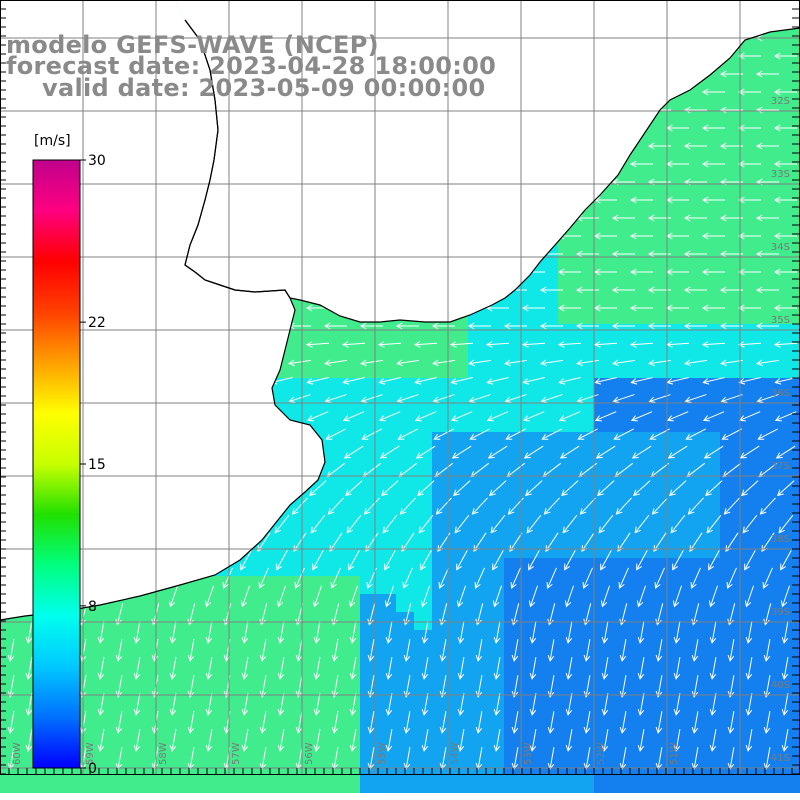 This screenshot has height=800, width=800. I want to click on longitude-label: 54W, so click(455, 753).